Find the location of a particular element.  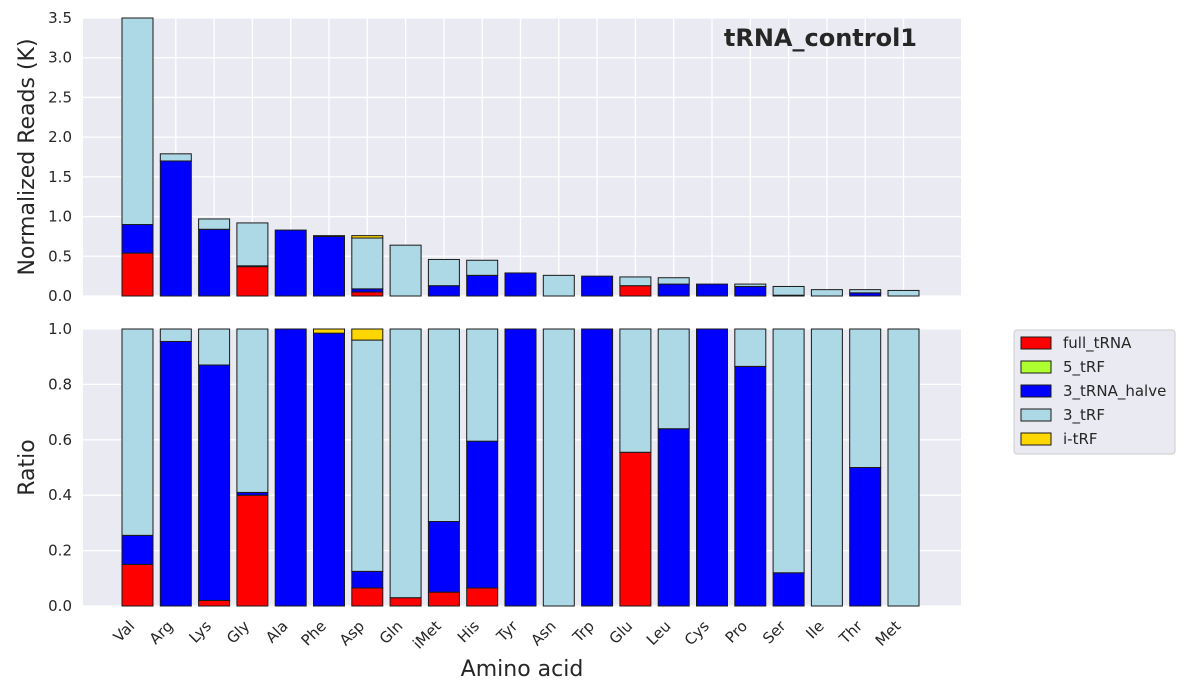

x-tick-label: Cys is located at coordinates (697, 633).